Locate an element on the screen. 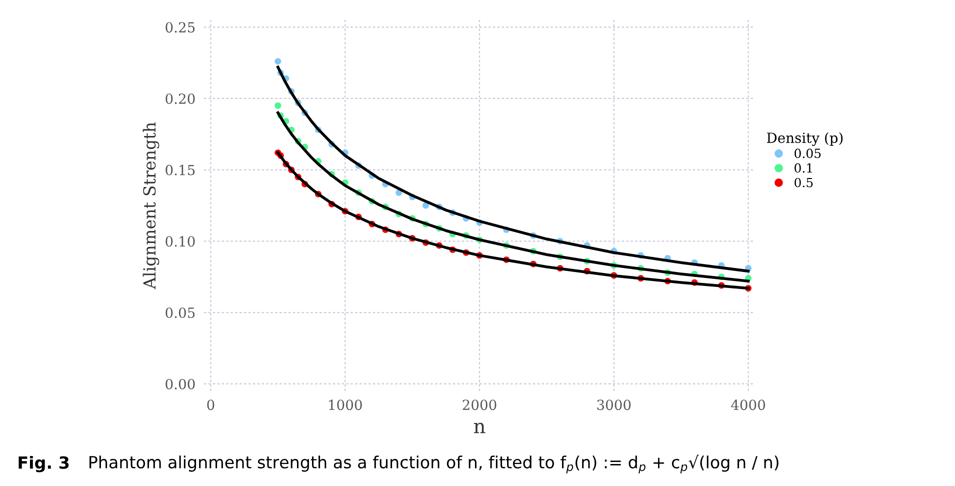 This screenshot has width=955, height=486. y-axis-title: Alignment Strength is located at coordinates (151, 206).